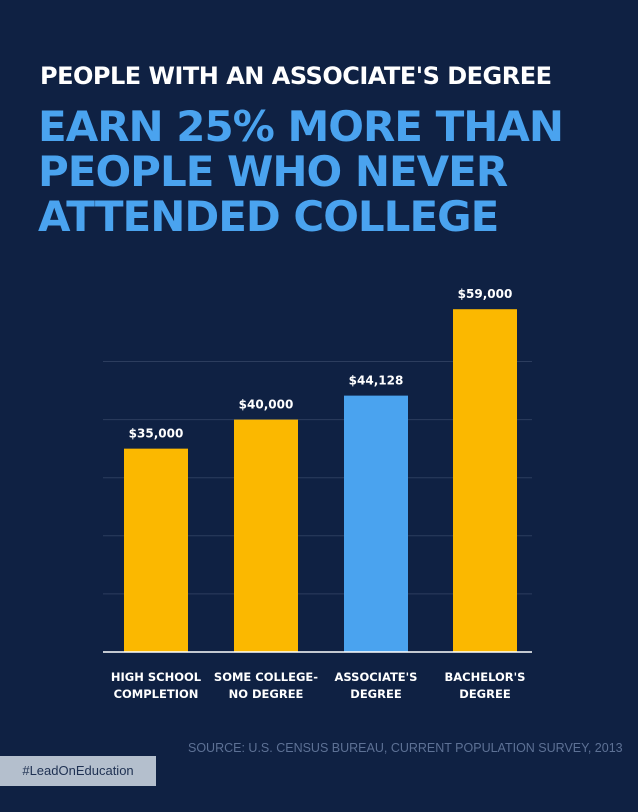  What do you see at coordinates (376, 677) in the screenshot?
I see `category-label: ASSOCIATE'S` at bounding box center [376, 677].